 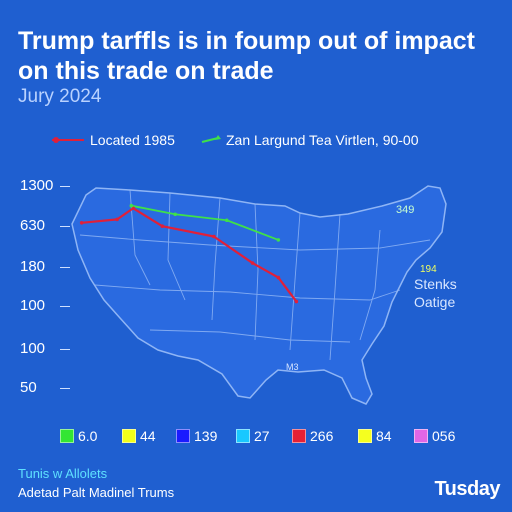 I want to click on key-label: 6.0, so click(x=88, y=436).